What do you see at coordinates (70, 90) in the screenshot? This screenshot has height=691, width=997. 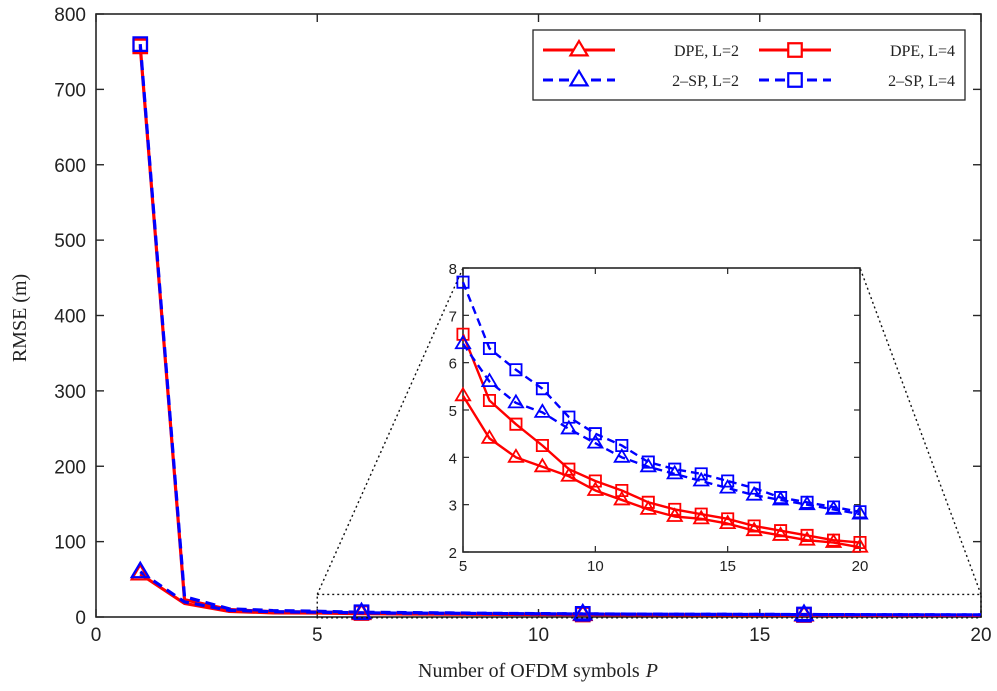 I see `y-tick-label: 700` at bounding box center [70, 90].